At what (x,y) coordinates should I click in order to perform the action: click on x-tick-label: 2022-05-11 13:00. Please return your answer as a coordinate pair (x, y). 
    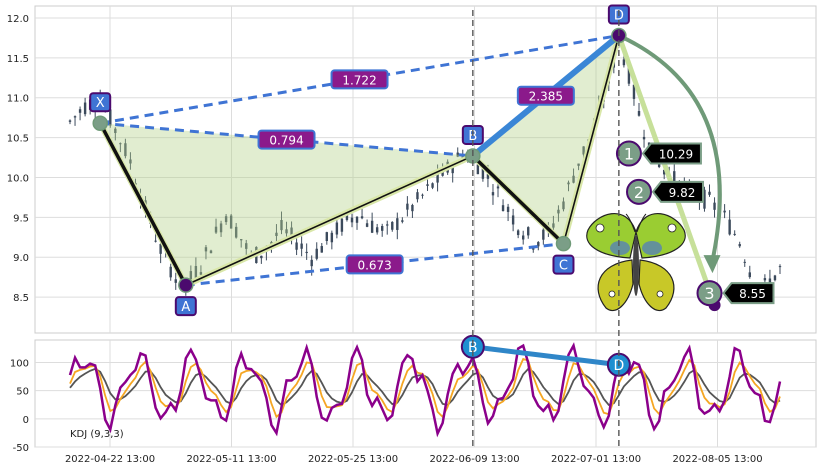
    Looking at the image, I should click on (231, 459).